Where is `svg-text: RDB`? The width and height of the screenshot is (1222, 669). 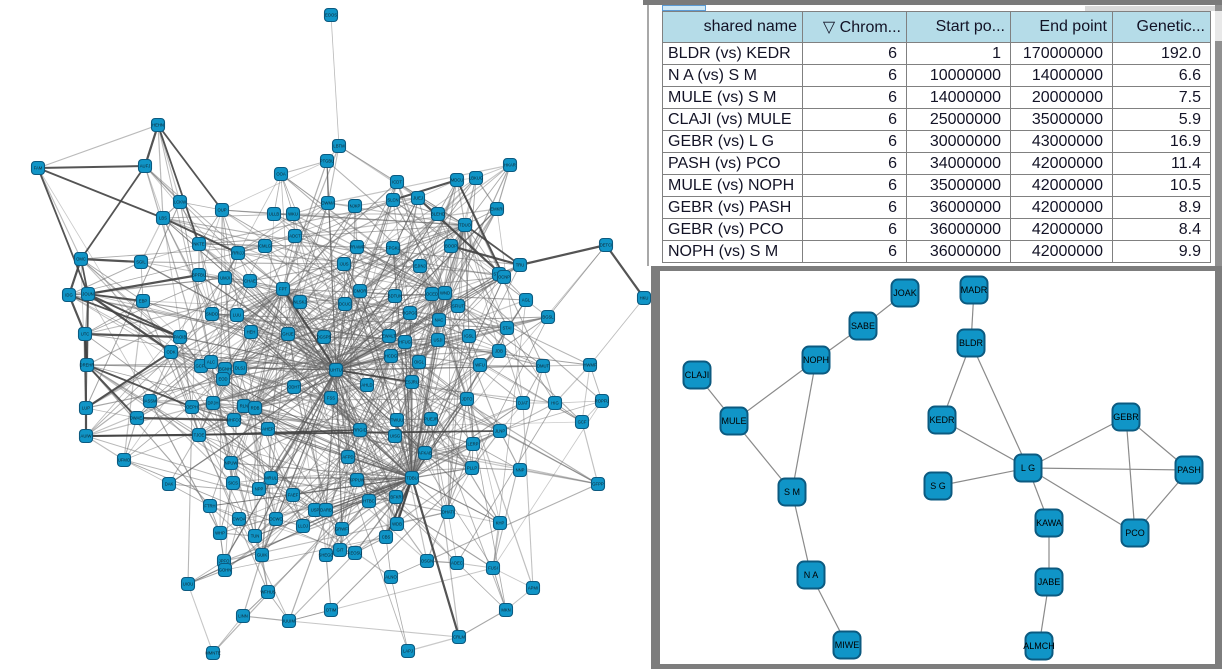
svg-text: RDB is located at coordinates (255, 408).